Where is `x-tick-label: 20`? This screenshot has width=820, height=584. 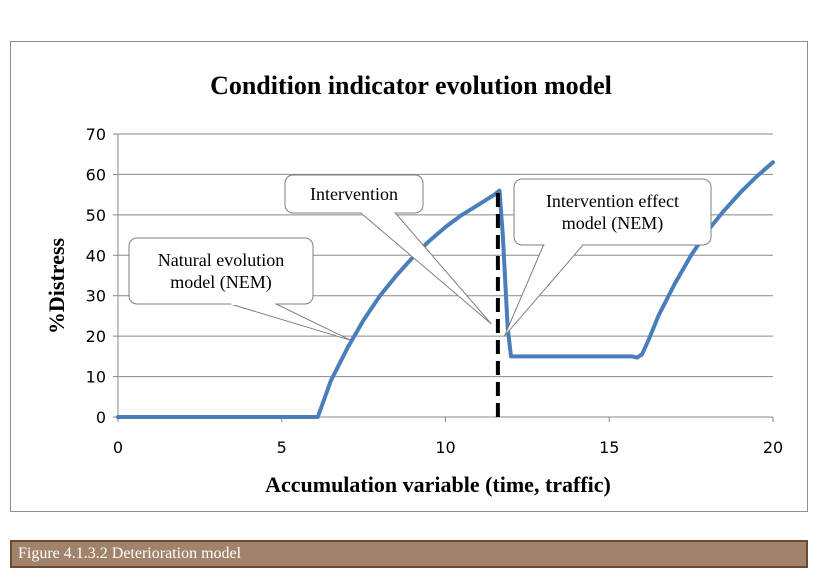 x-tick-label: 20 is located at coordinates (773, 447).